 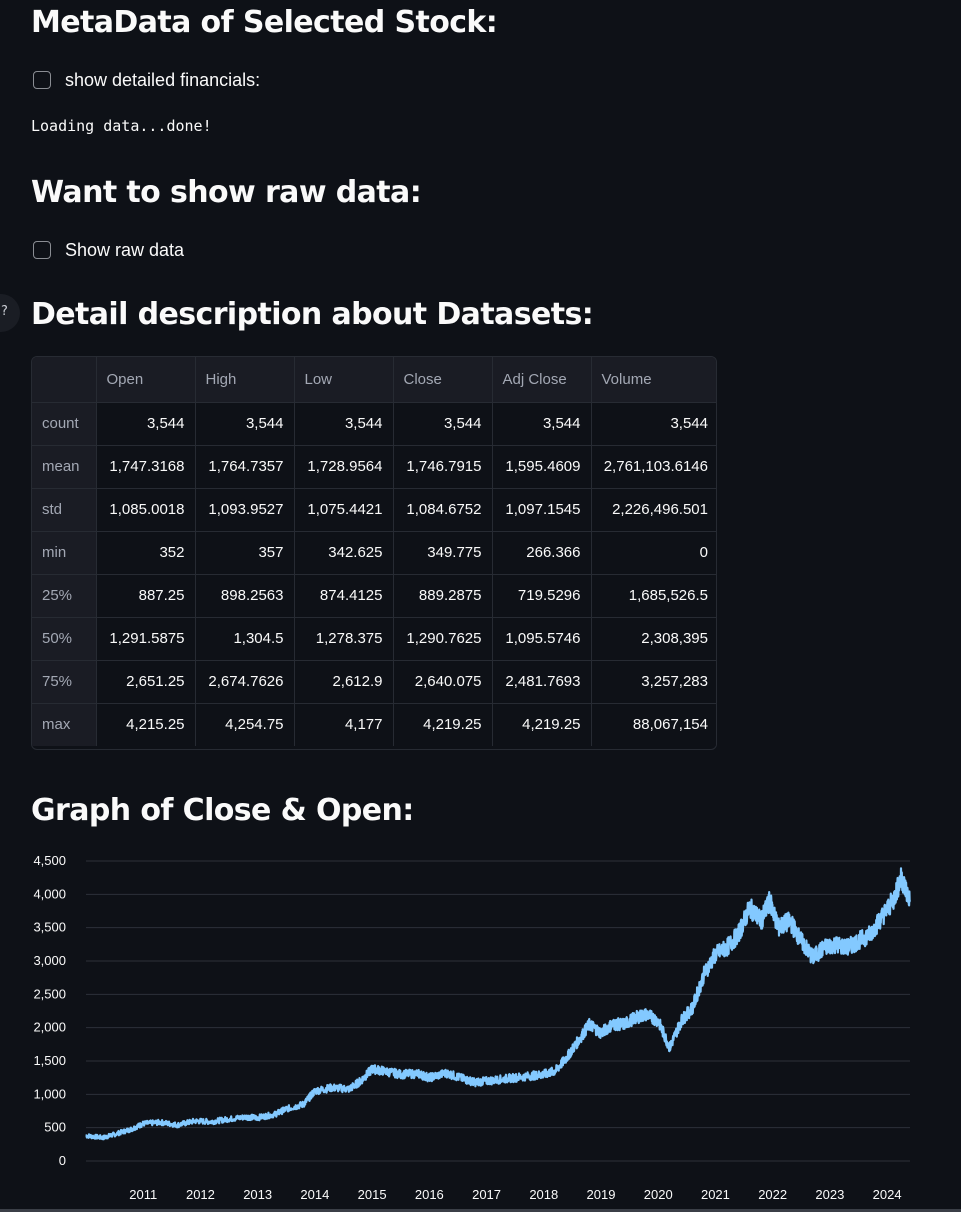 What do you see at coordinates (245, 380) in the screenshot?
I see `column-header: High` at bounding box center [245, 380].